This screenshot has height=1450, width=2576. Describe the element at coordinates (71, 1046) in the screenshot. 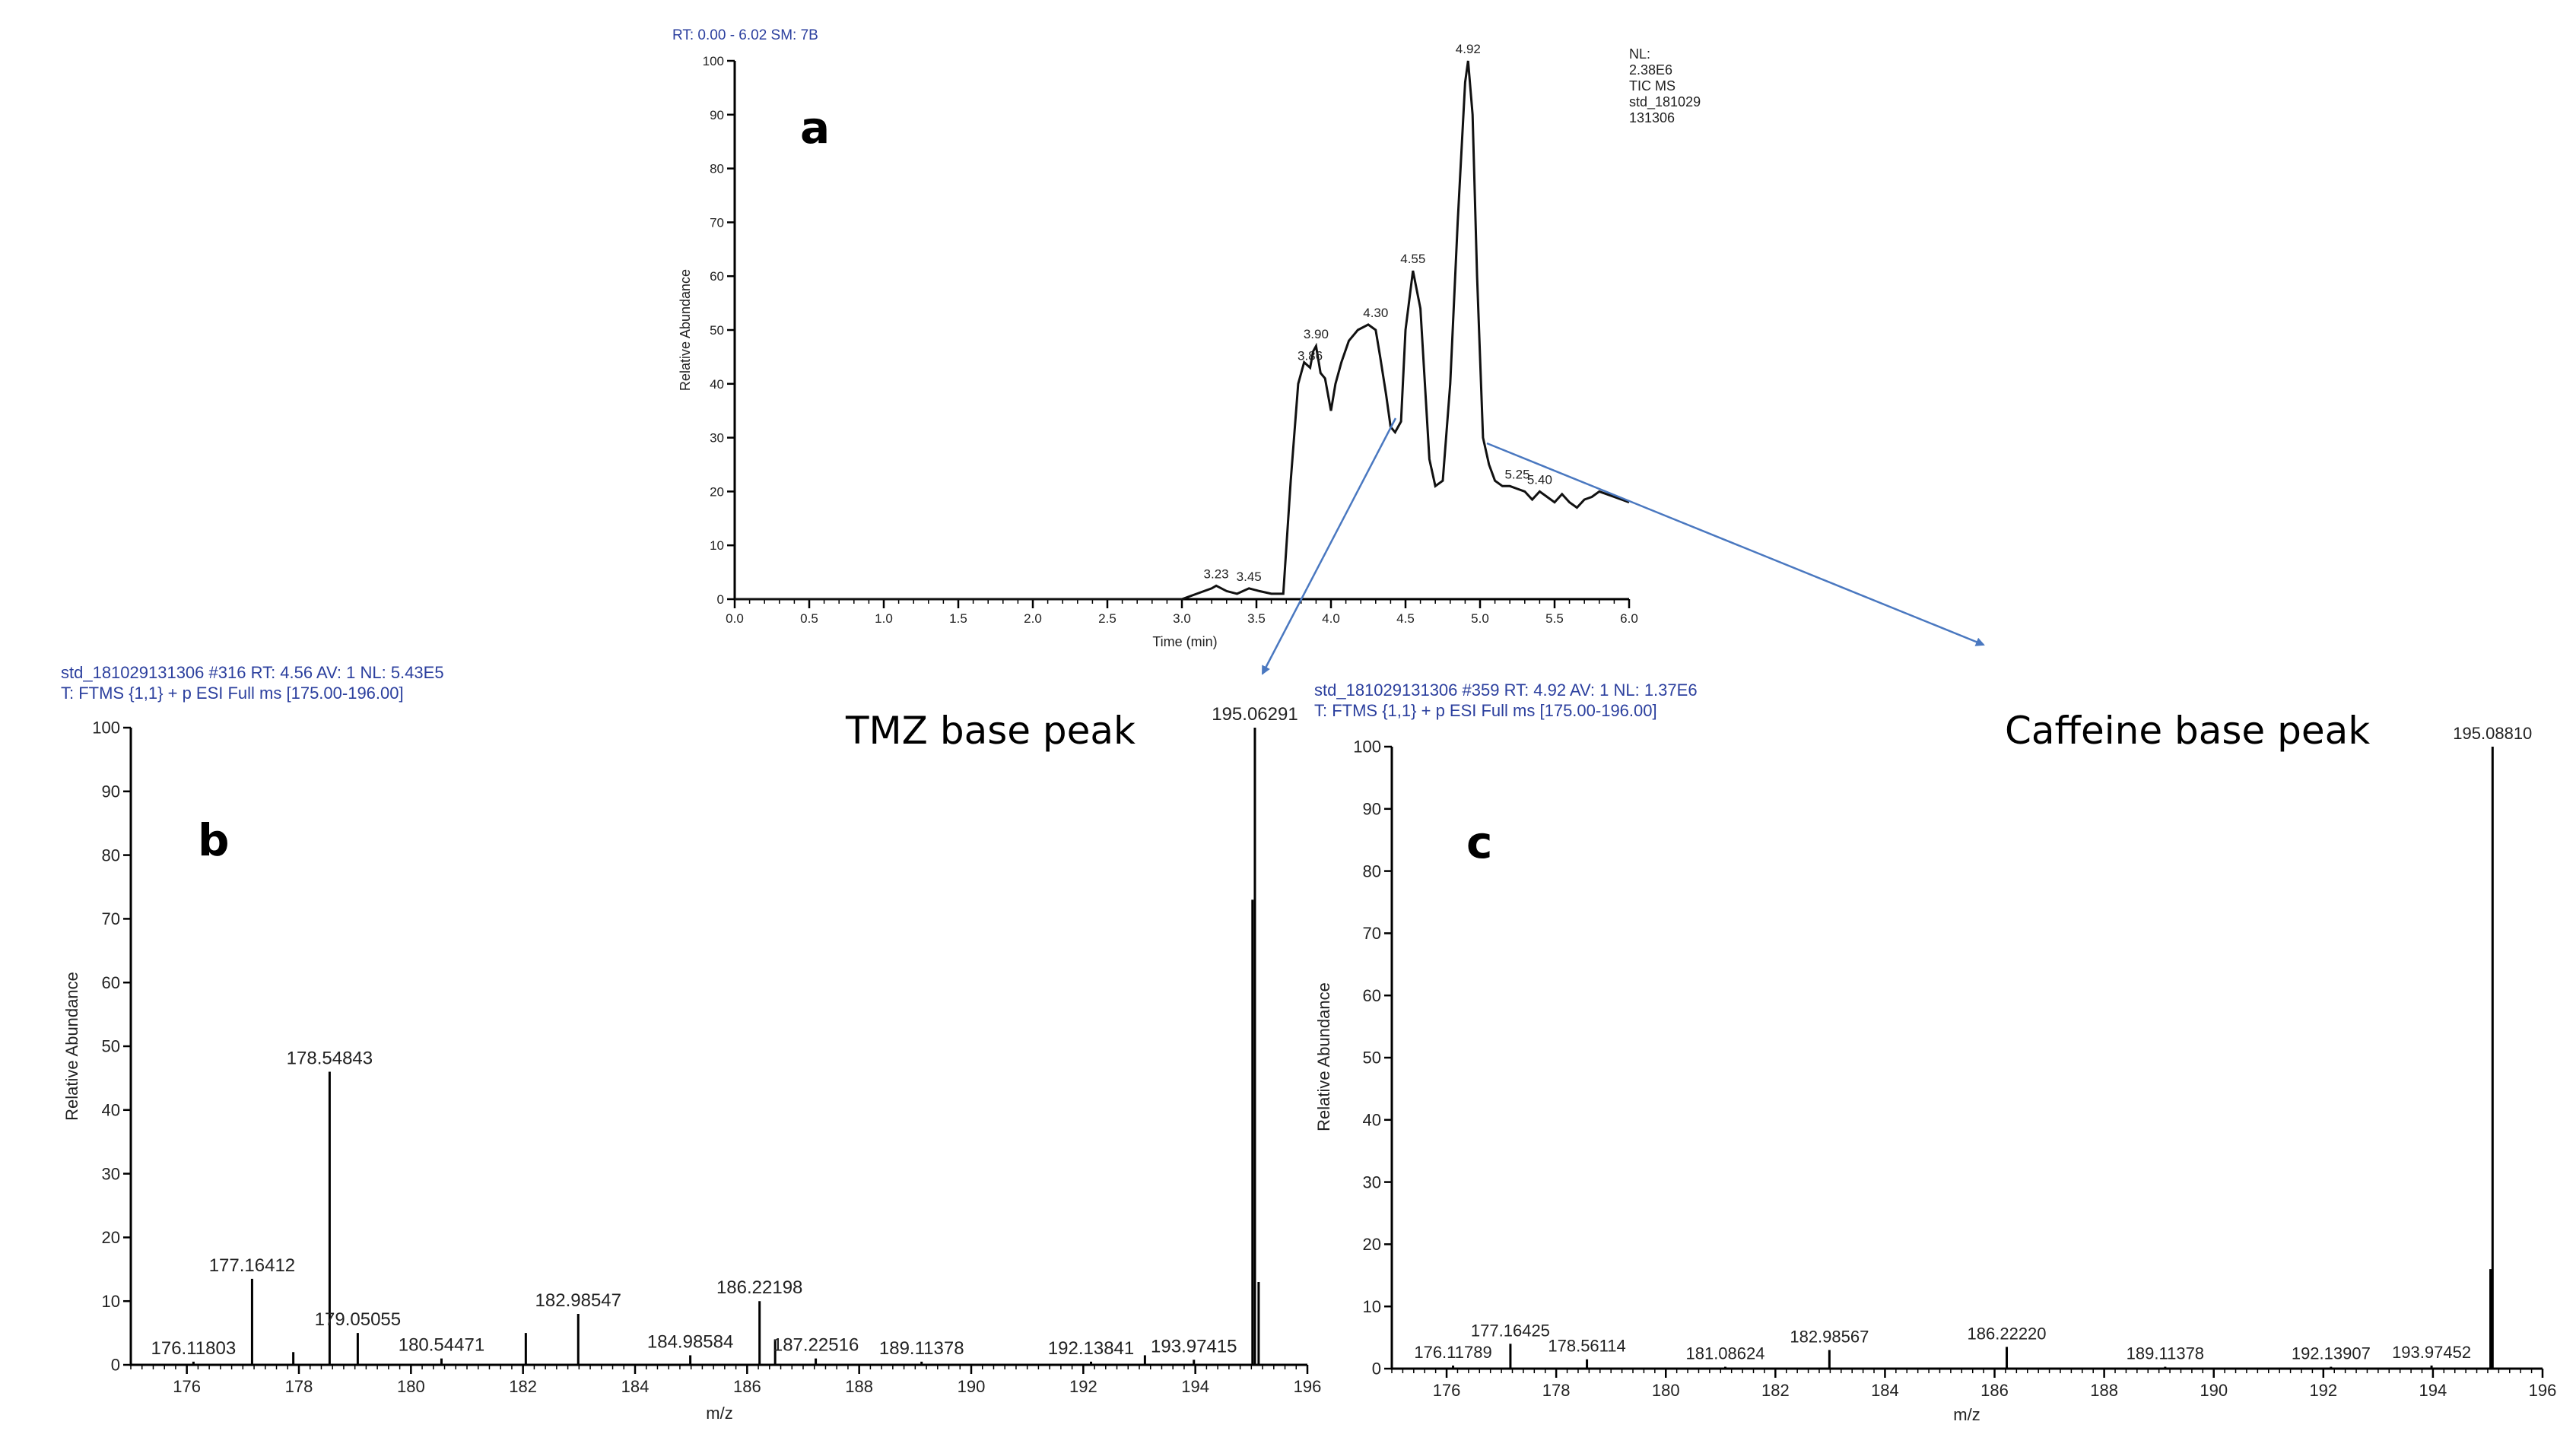

I see `panel-b-ylabel: Relative Abundance` at that location.